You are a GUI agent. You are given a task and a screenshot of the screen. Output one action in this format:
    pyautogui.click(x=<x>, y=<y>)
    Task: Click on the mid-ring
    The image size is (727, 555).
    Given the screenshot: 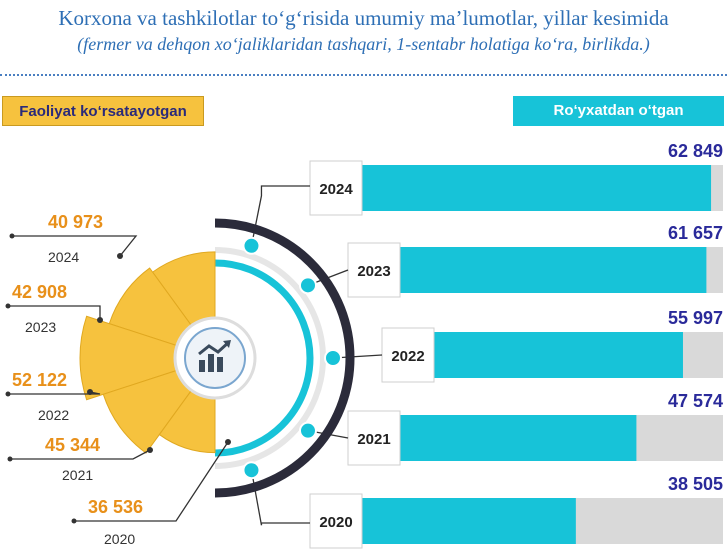 What is the action you would take?
    pyautogui.click(x=270, y=358)
    